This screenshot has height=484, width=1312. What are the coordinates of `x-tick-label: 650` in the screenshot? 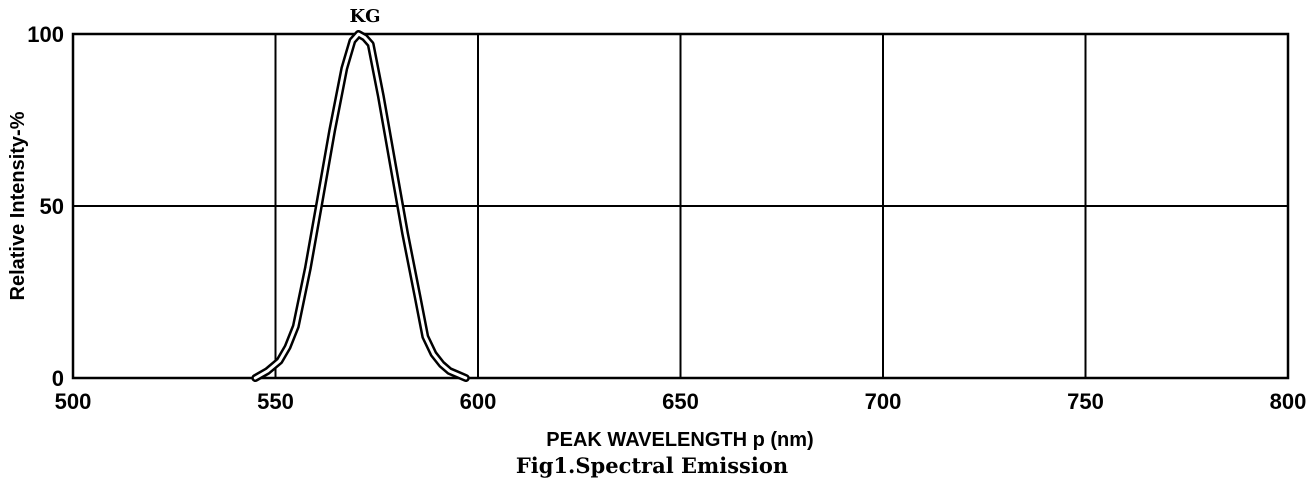 It's located at (680, 401).